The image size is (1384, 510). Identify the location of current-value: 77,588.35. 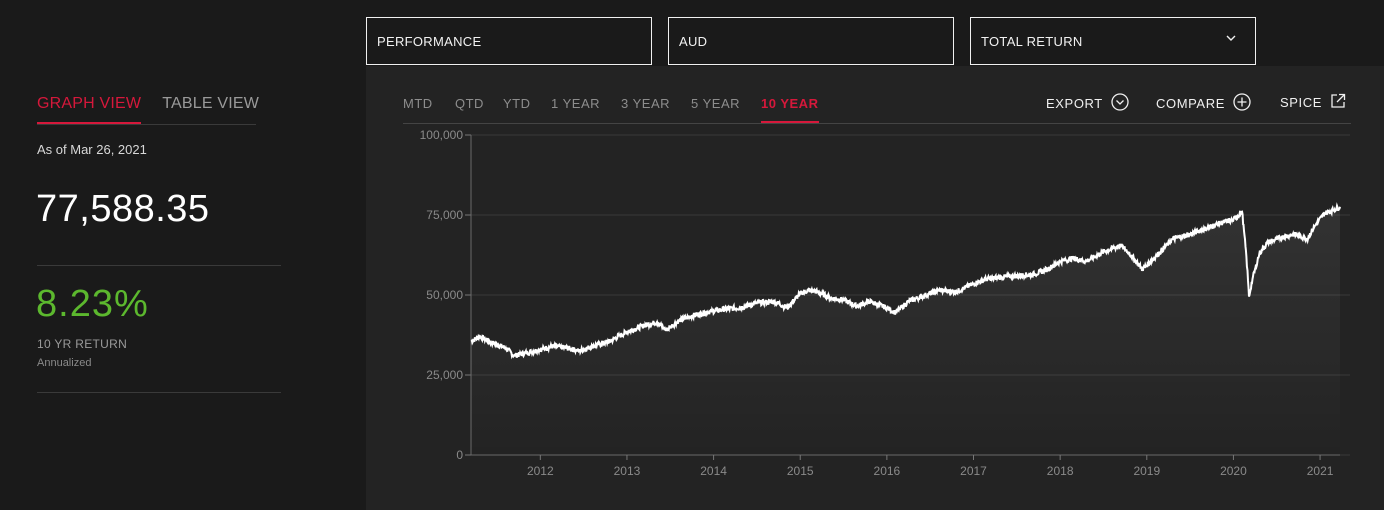
(123, 209).